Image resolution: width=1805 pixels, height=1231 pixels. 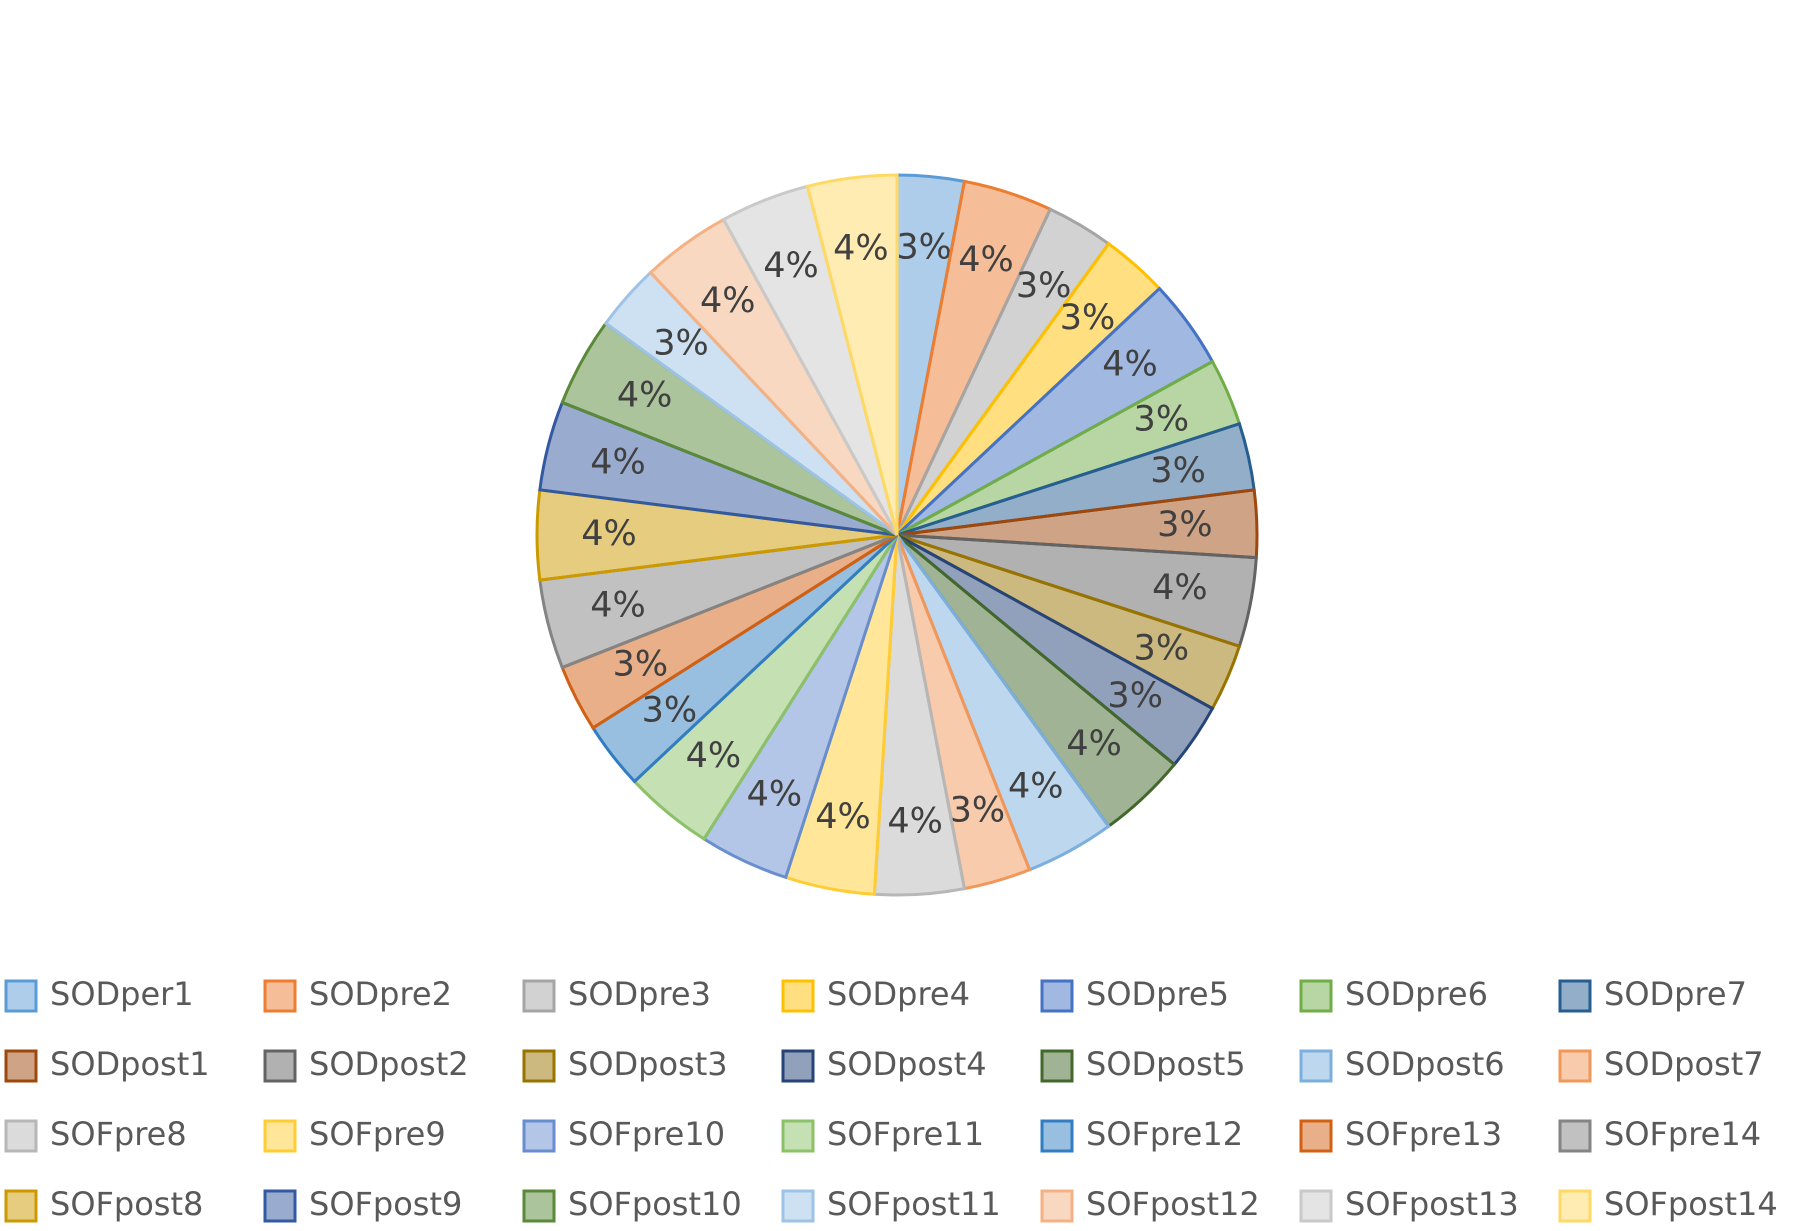 I want to click on legend-label: SODpre2, so click(x=380, y=994).